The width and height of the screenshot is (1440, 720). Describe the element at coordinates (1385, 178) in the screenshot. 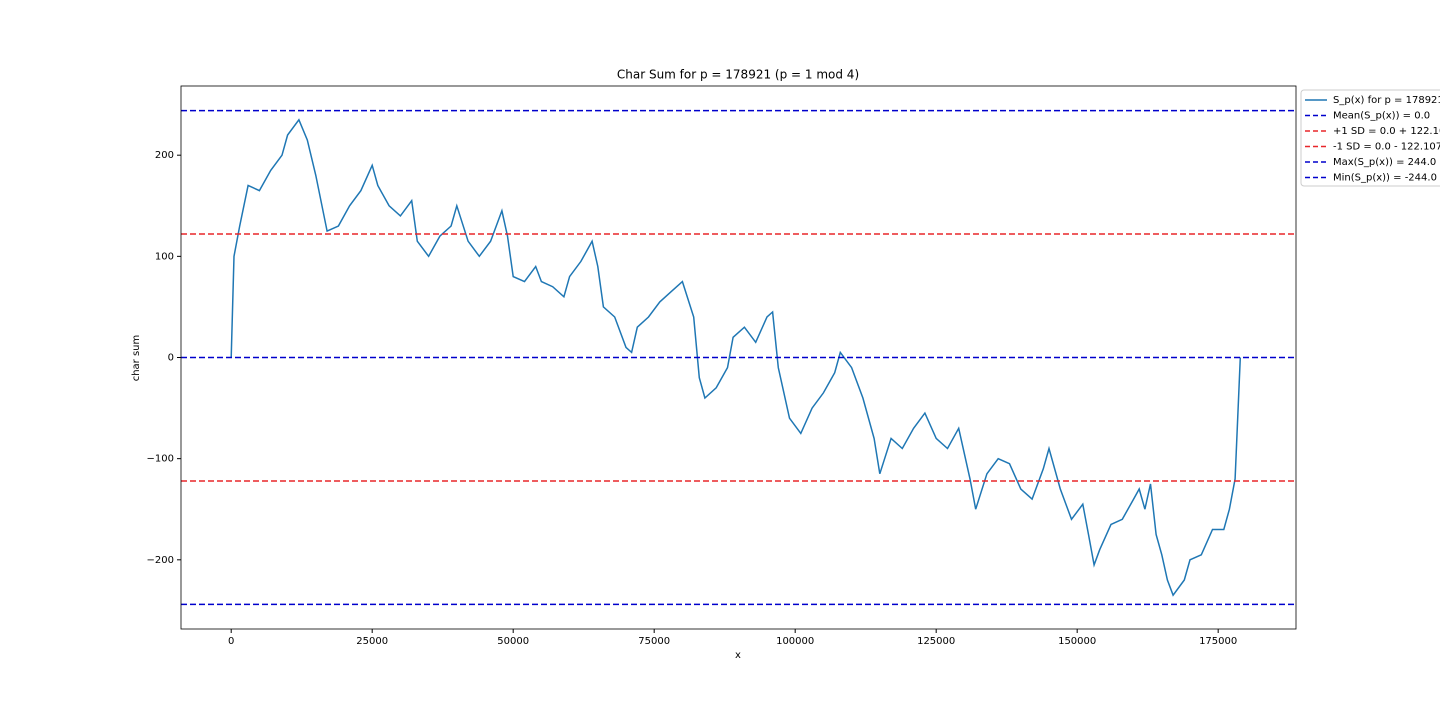

I see `legend-label: Min(S_p(x)) = -244.0` at that location.